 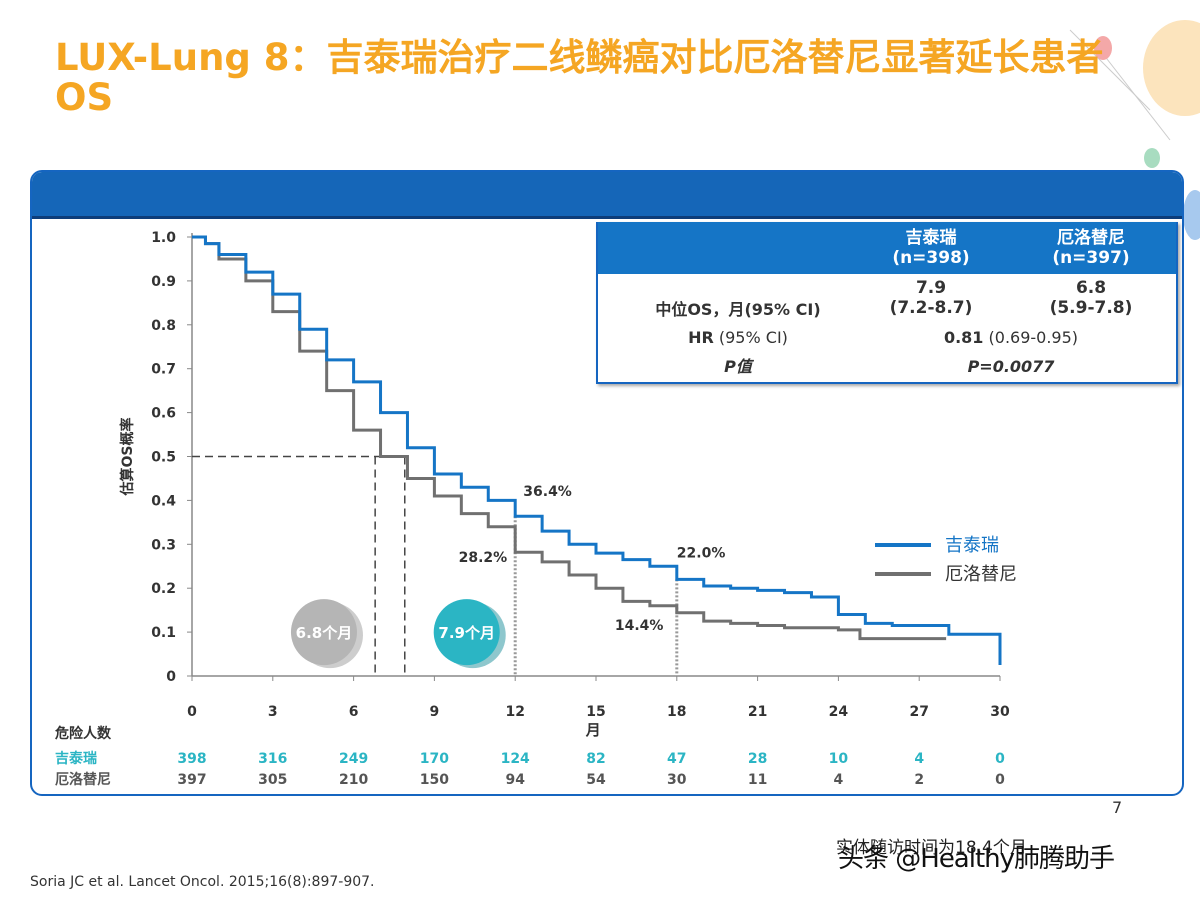 I want to click on risk-count: 2, so click(x=919, y=780).